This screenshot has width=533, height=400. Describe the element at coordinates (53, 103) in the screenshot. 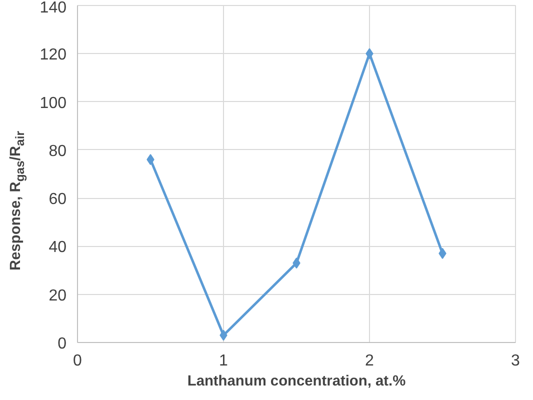

I see `y-tick-label: 100` at that location.